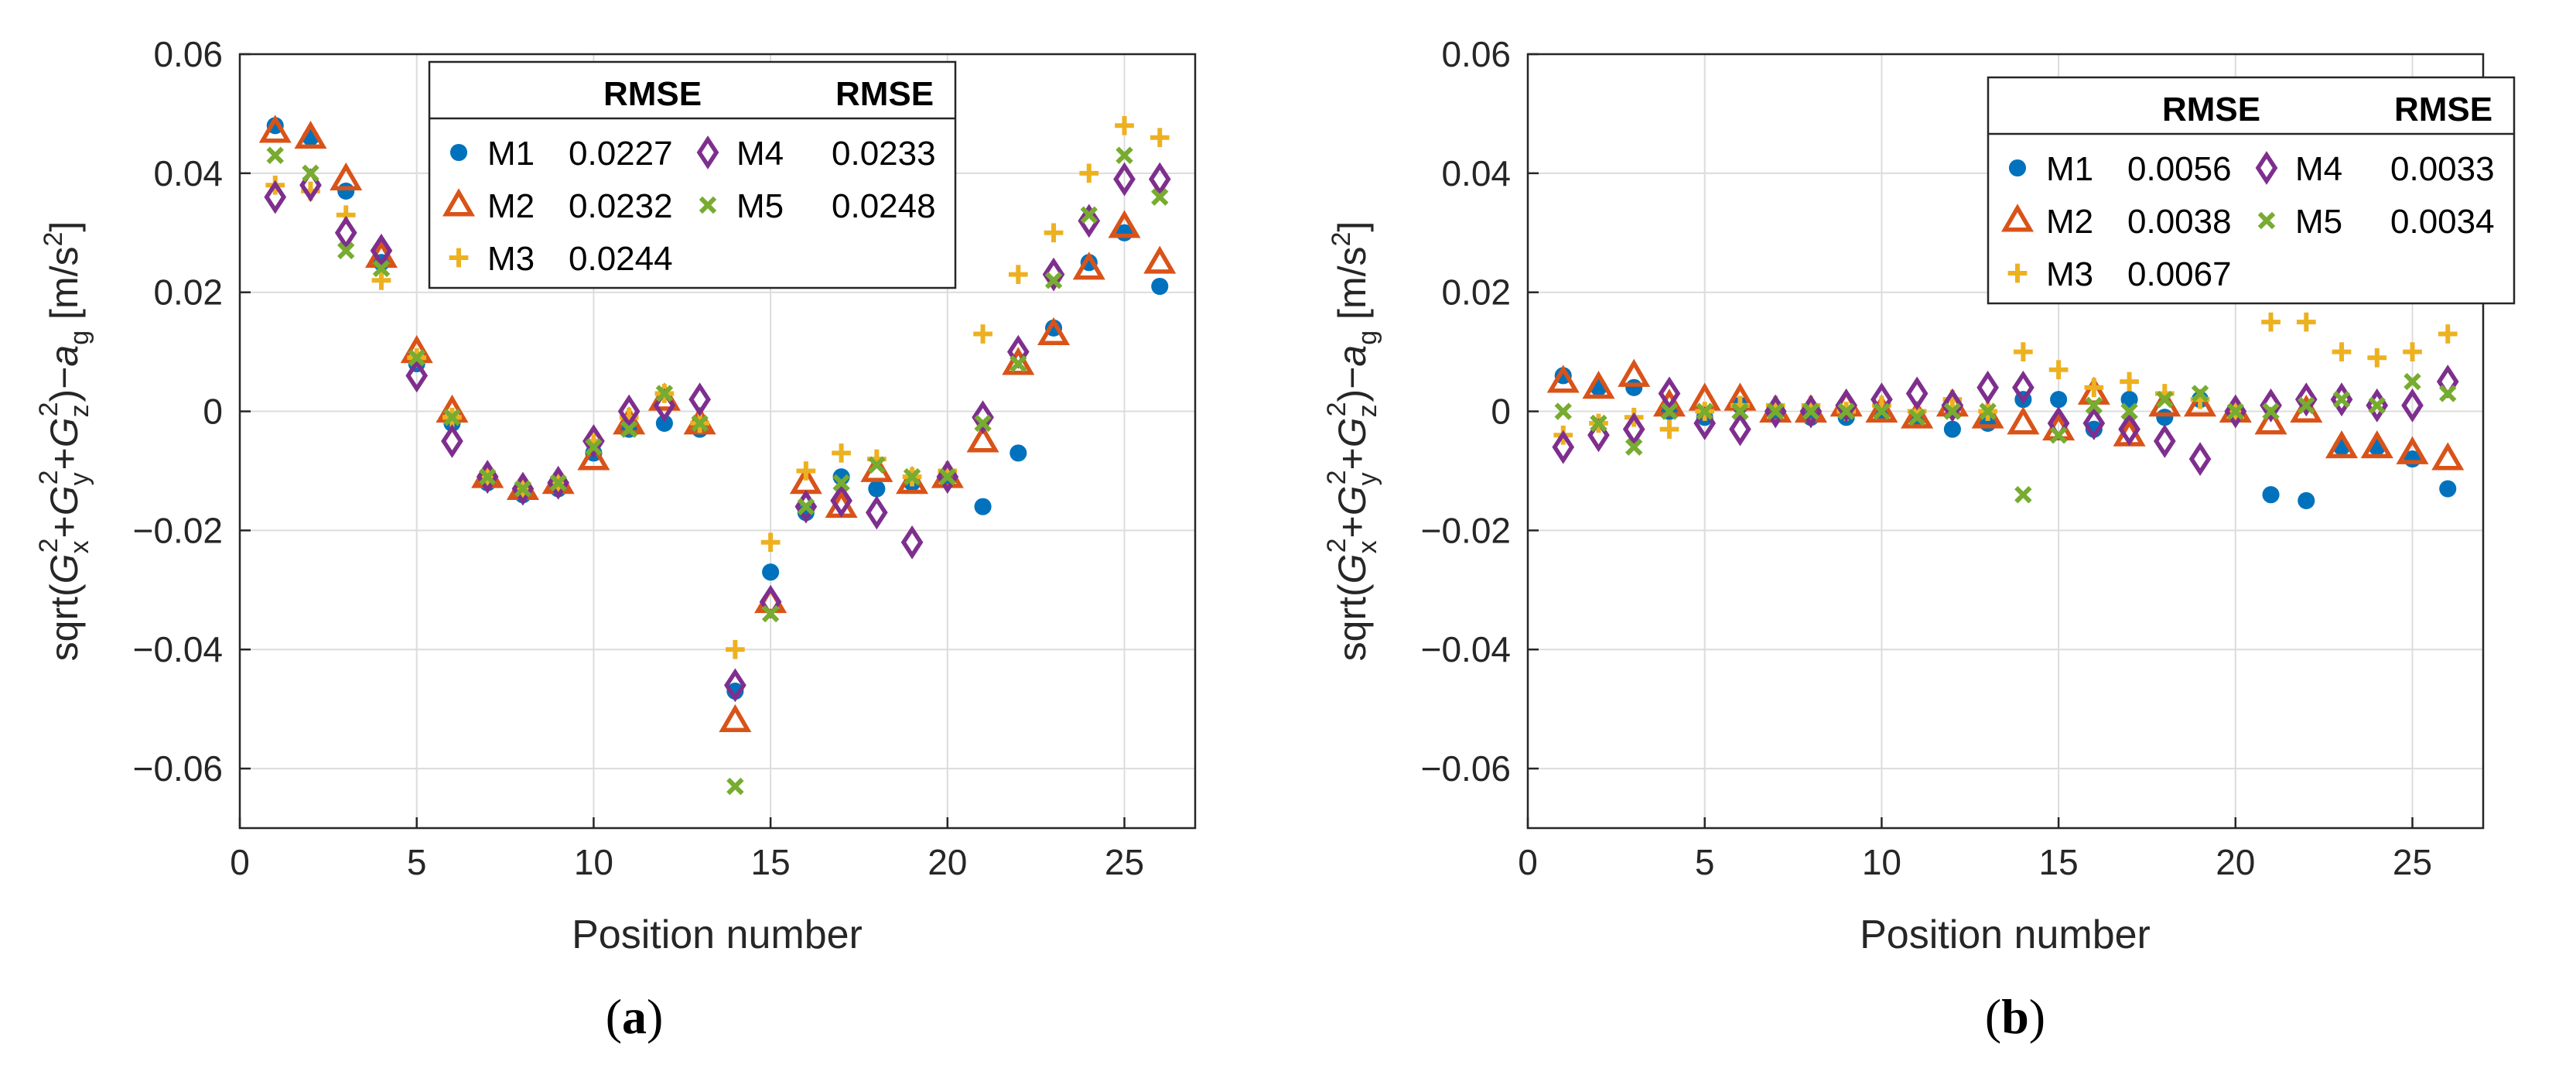  What do you see at coordinates (2179, 274) in the screenshot?
I see `legend-rmse-m3: 0.0067` at bounding box center [2179, 274].